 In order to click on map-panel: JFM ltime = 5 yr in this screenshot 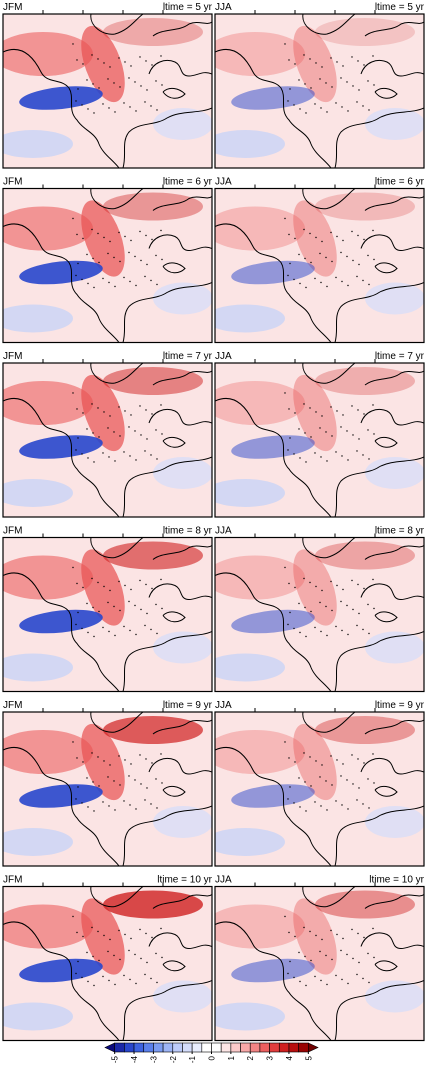, I will do `click(107, 85)`.